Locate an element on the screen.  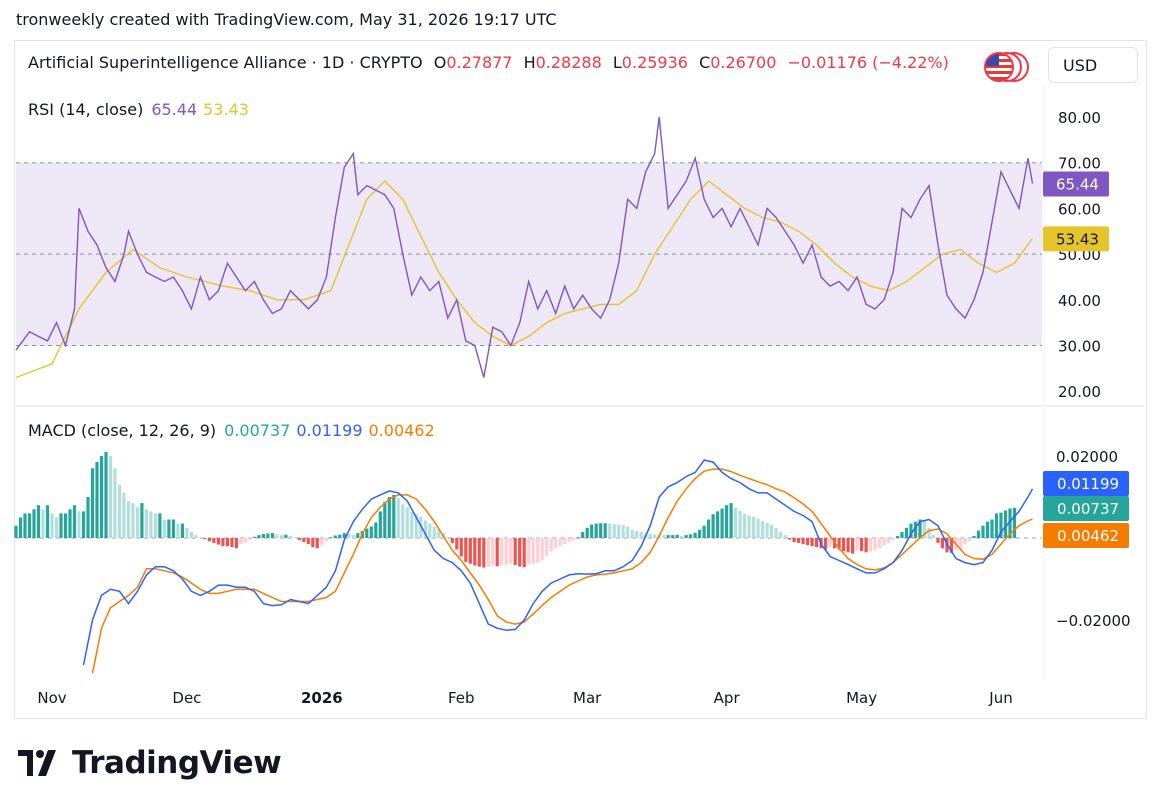
x-axis-label: Apr is located at coordinates (727, 698).